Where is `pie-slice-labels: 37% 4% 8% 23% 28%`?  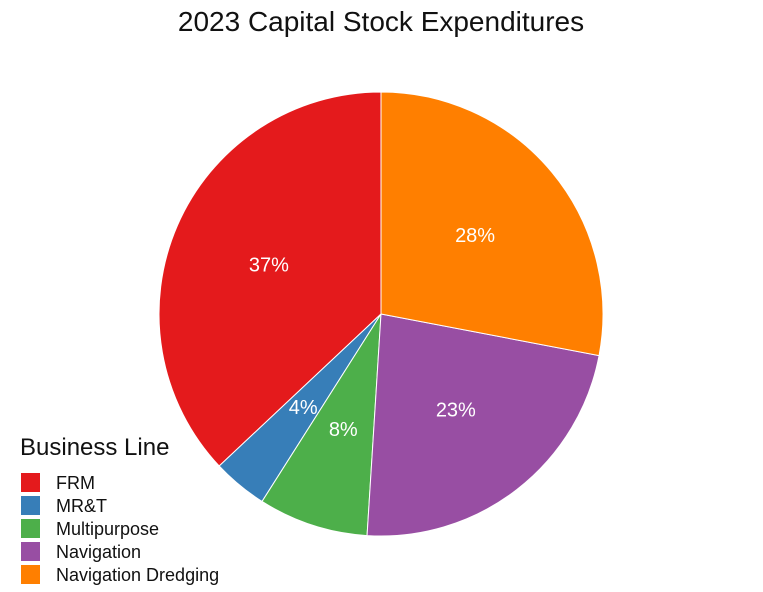
pie-slice-labels: 37% 4% 8% 23% 28% is located at coordinates (372, 333).